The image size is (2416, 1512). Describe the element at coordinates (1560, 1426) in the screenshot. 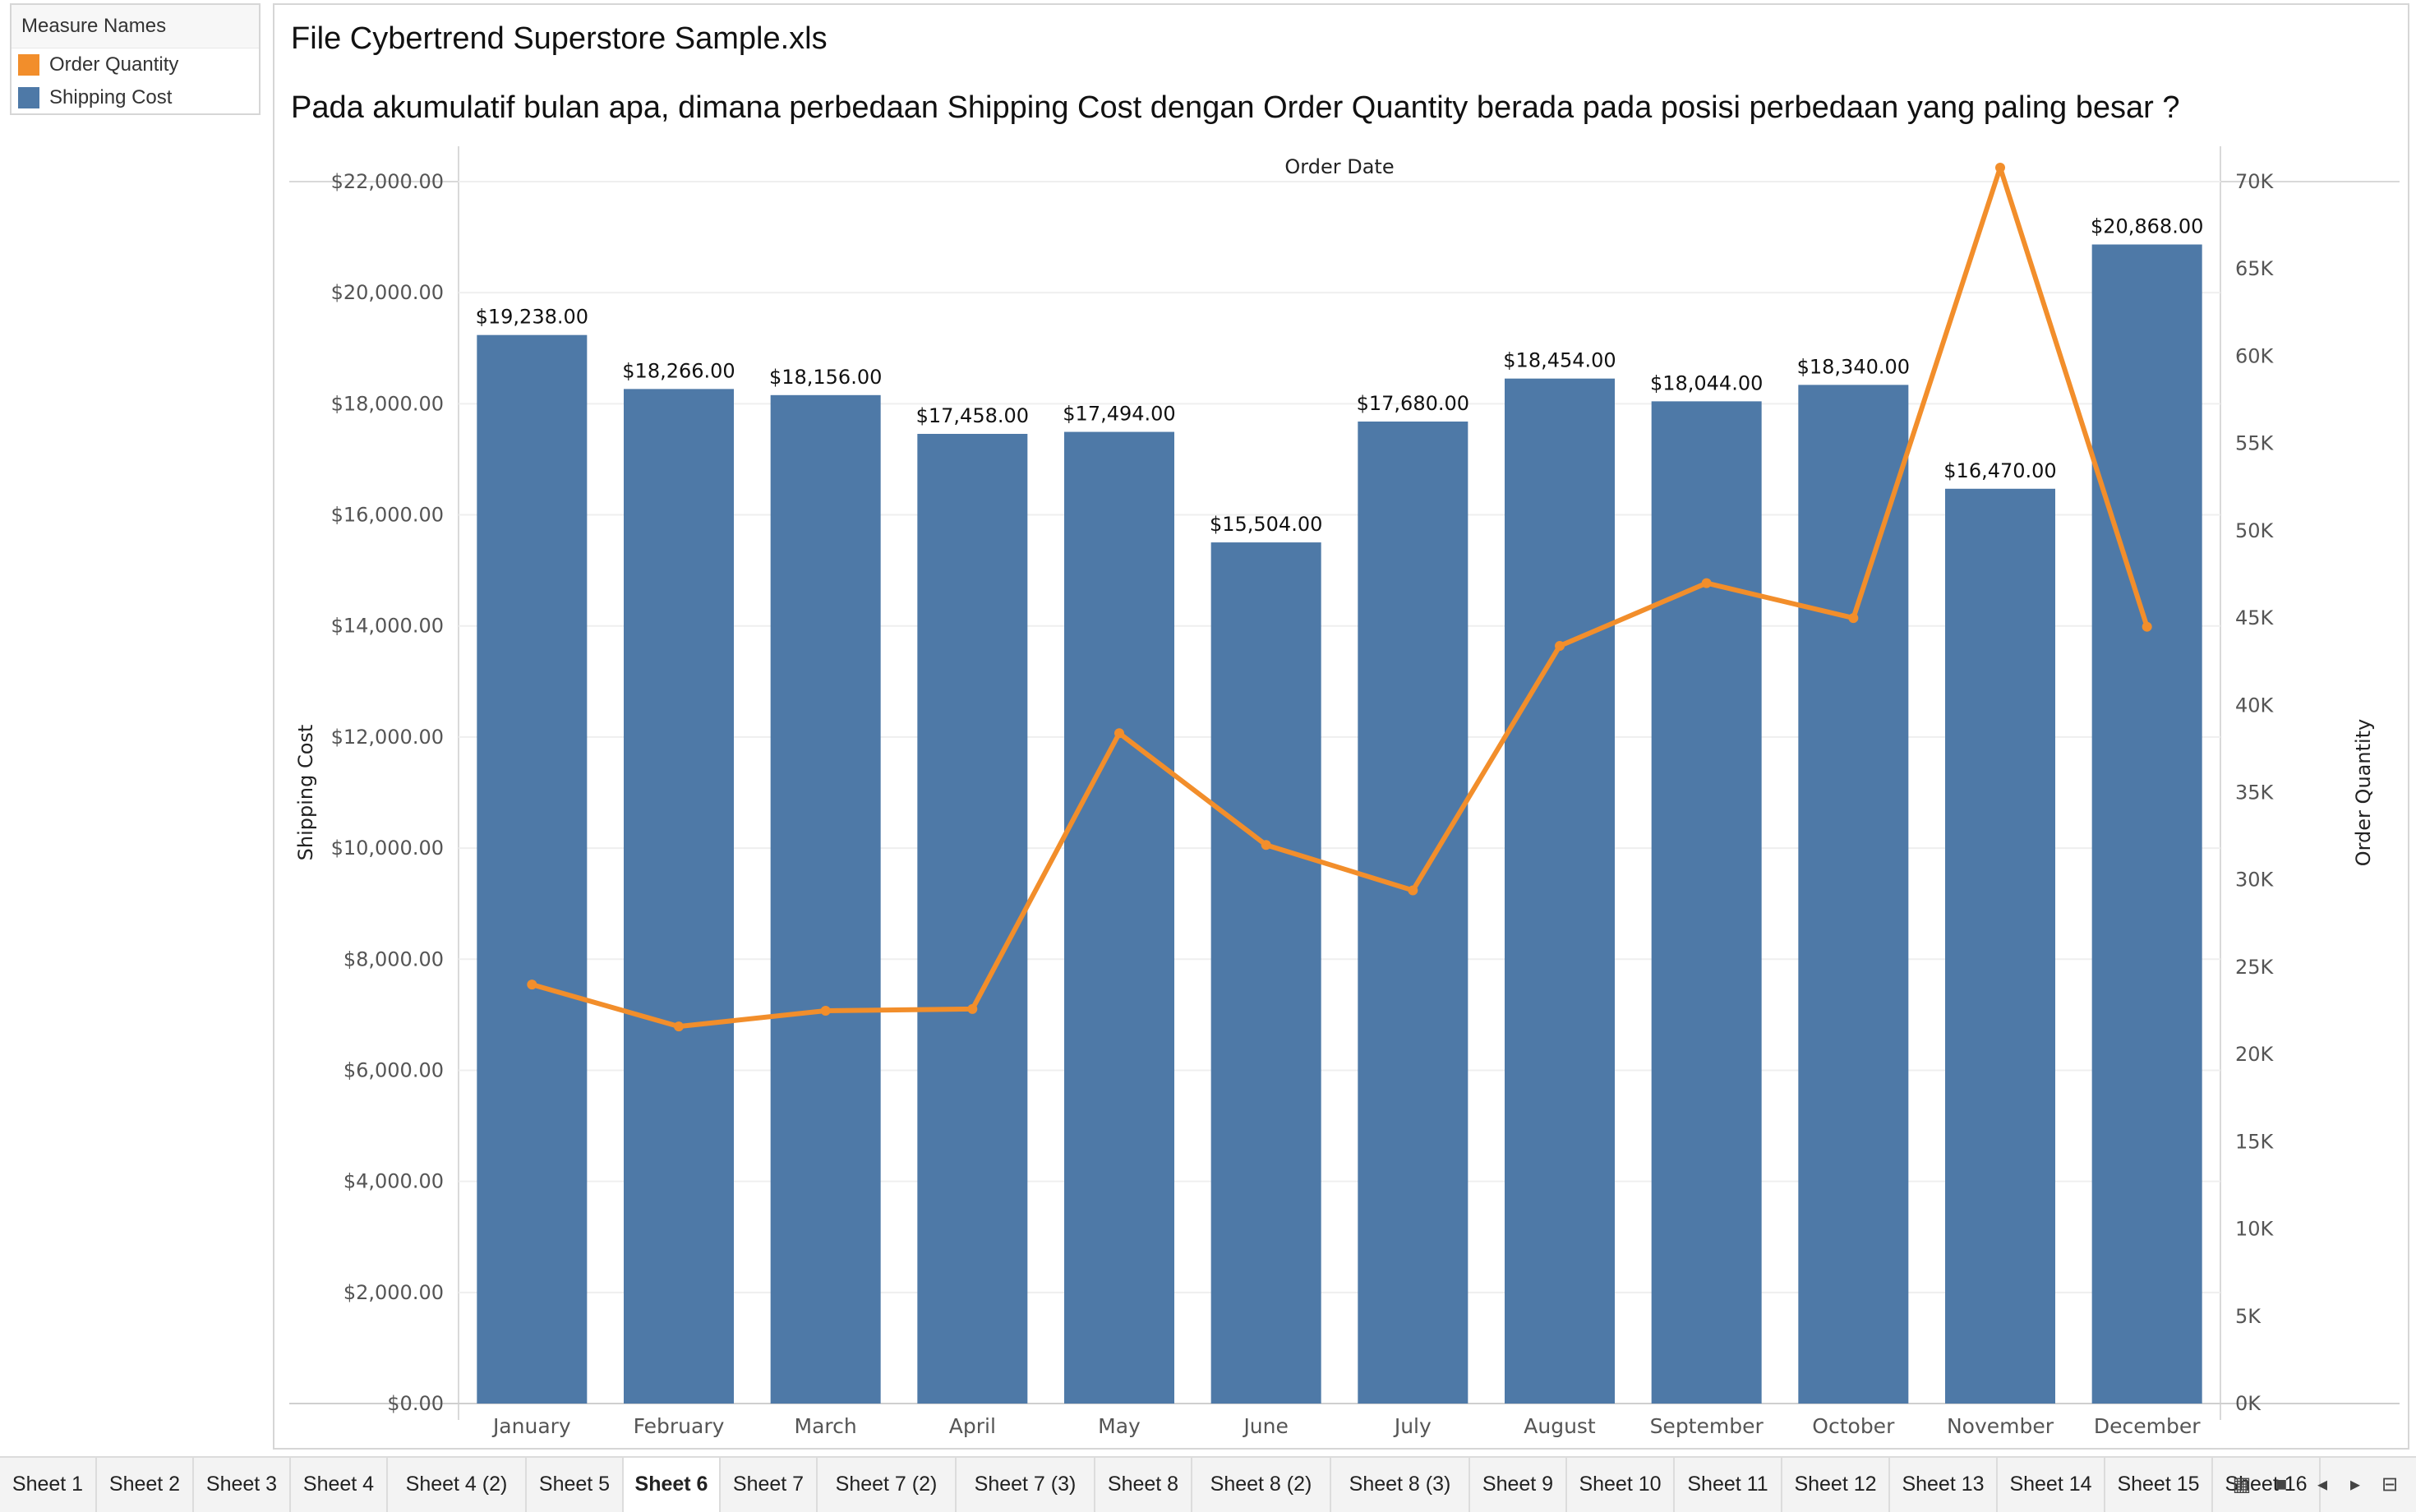

I see `x-tick-label: August` at that location.